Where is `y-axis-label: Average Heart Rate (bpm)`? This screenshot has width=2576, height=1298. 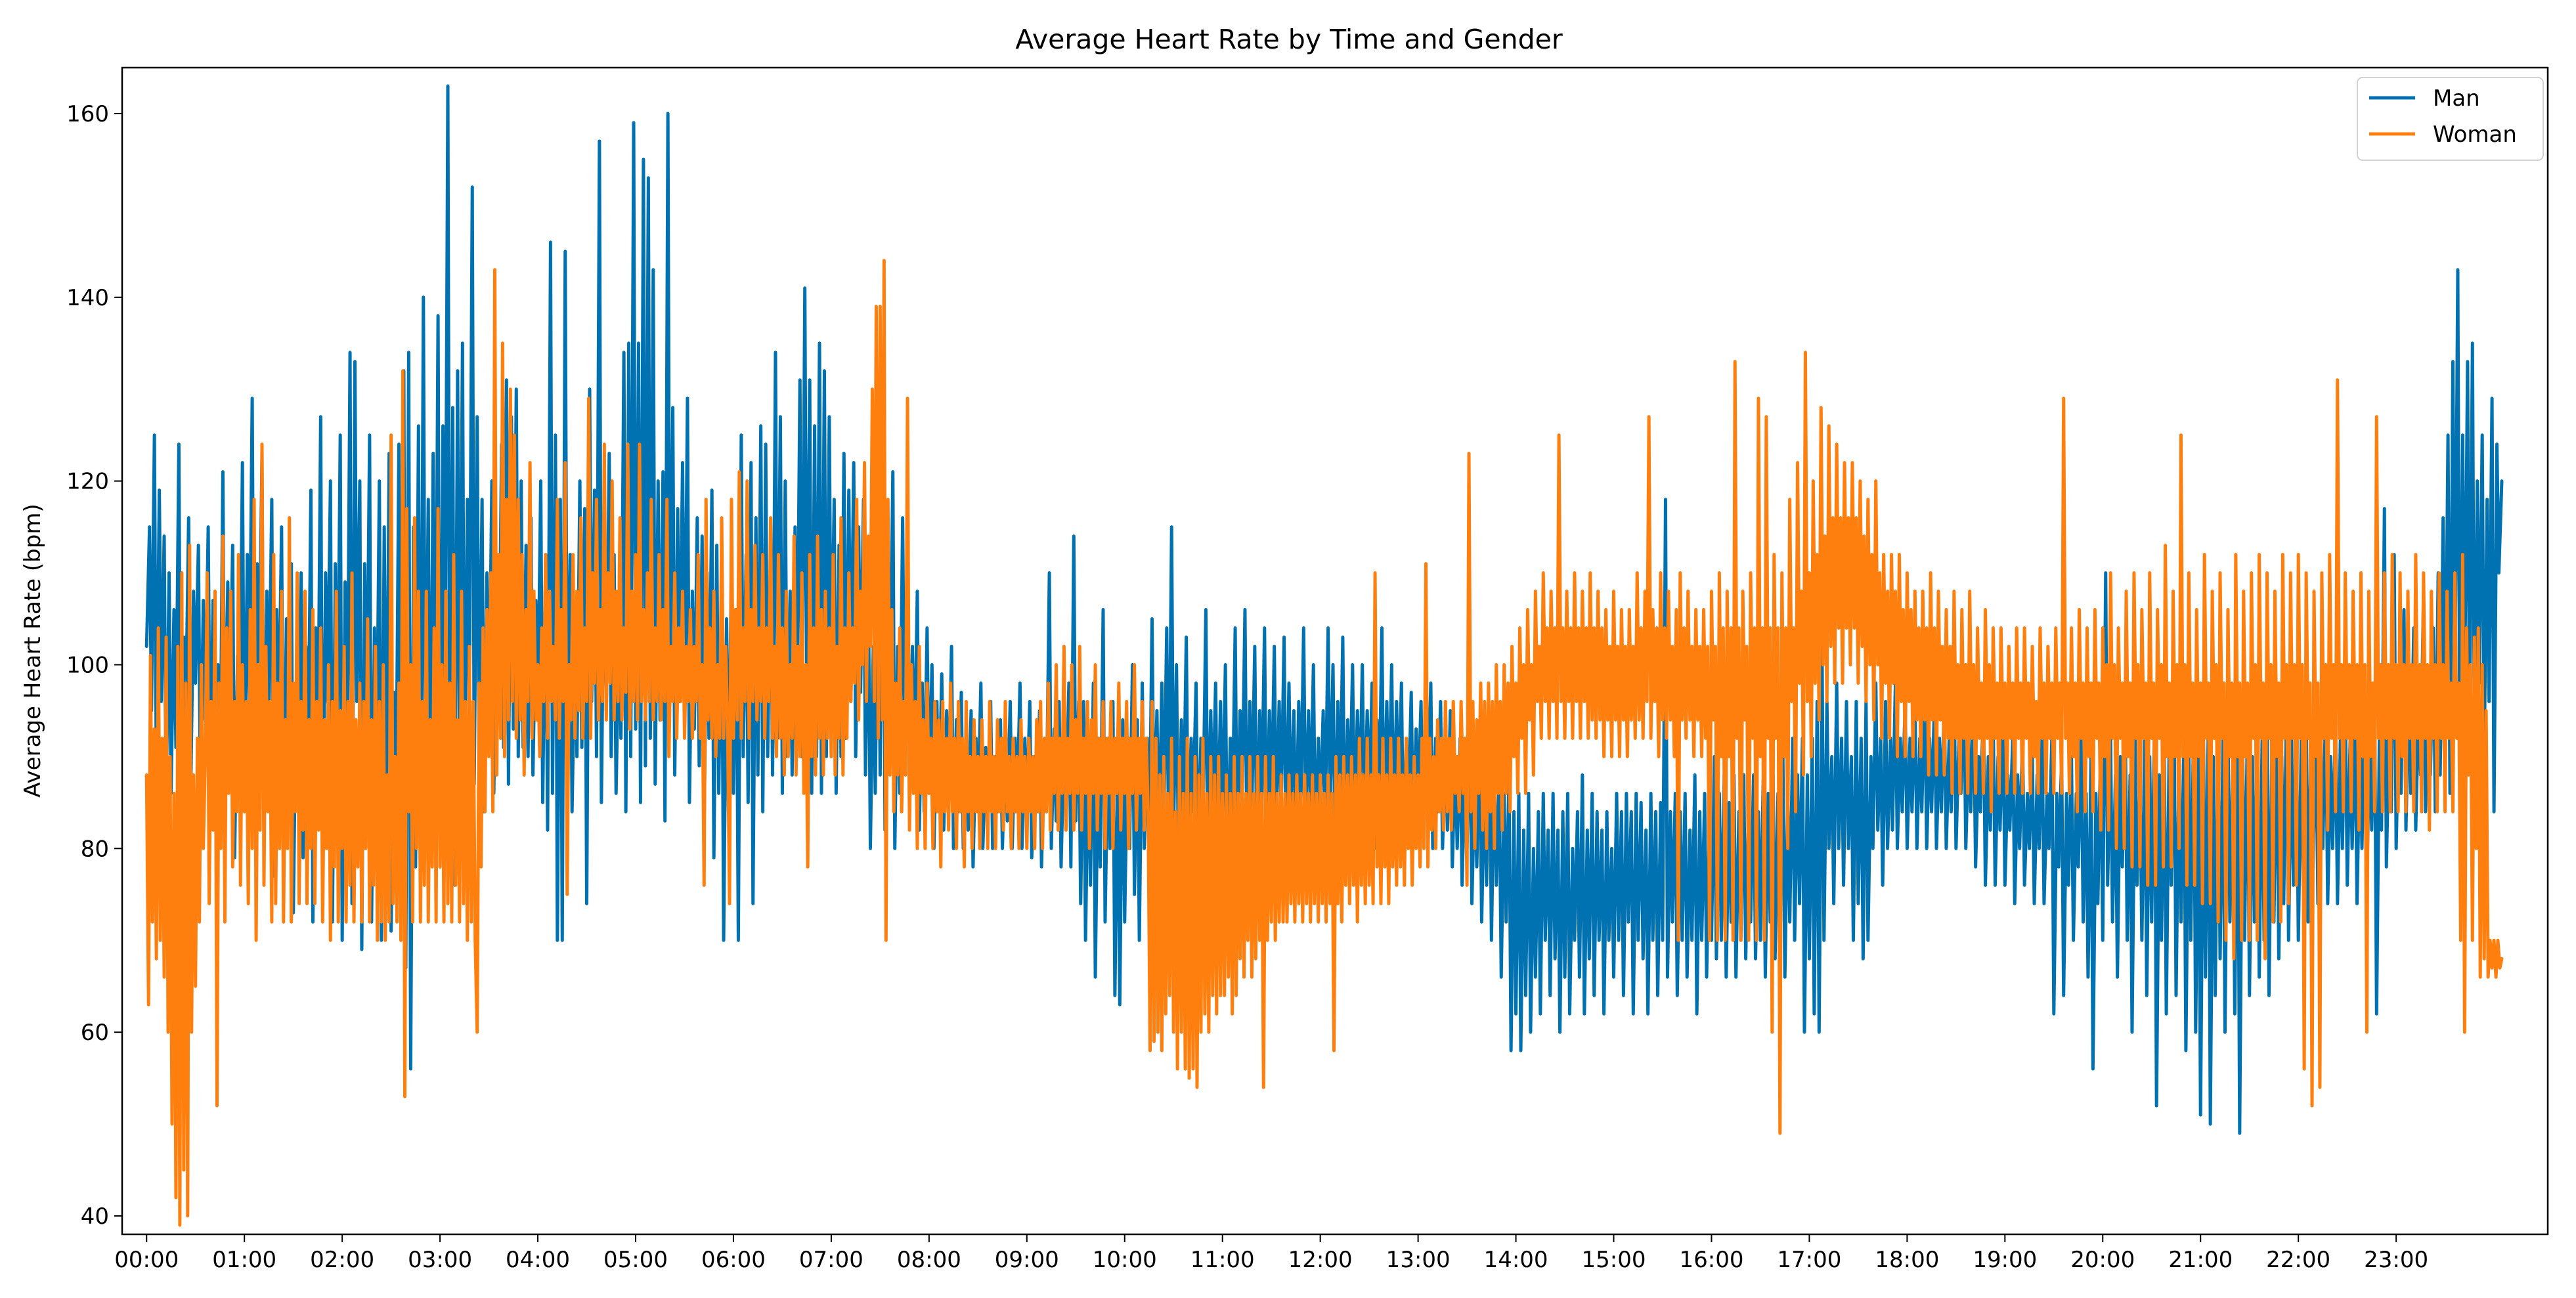
y-axis-label: Average Heart Rate (bpm) is located at coordinates (33, 651).